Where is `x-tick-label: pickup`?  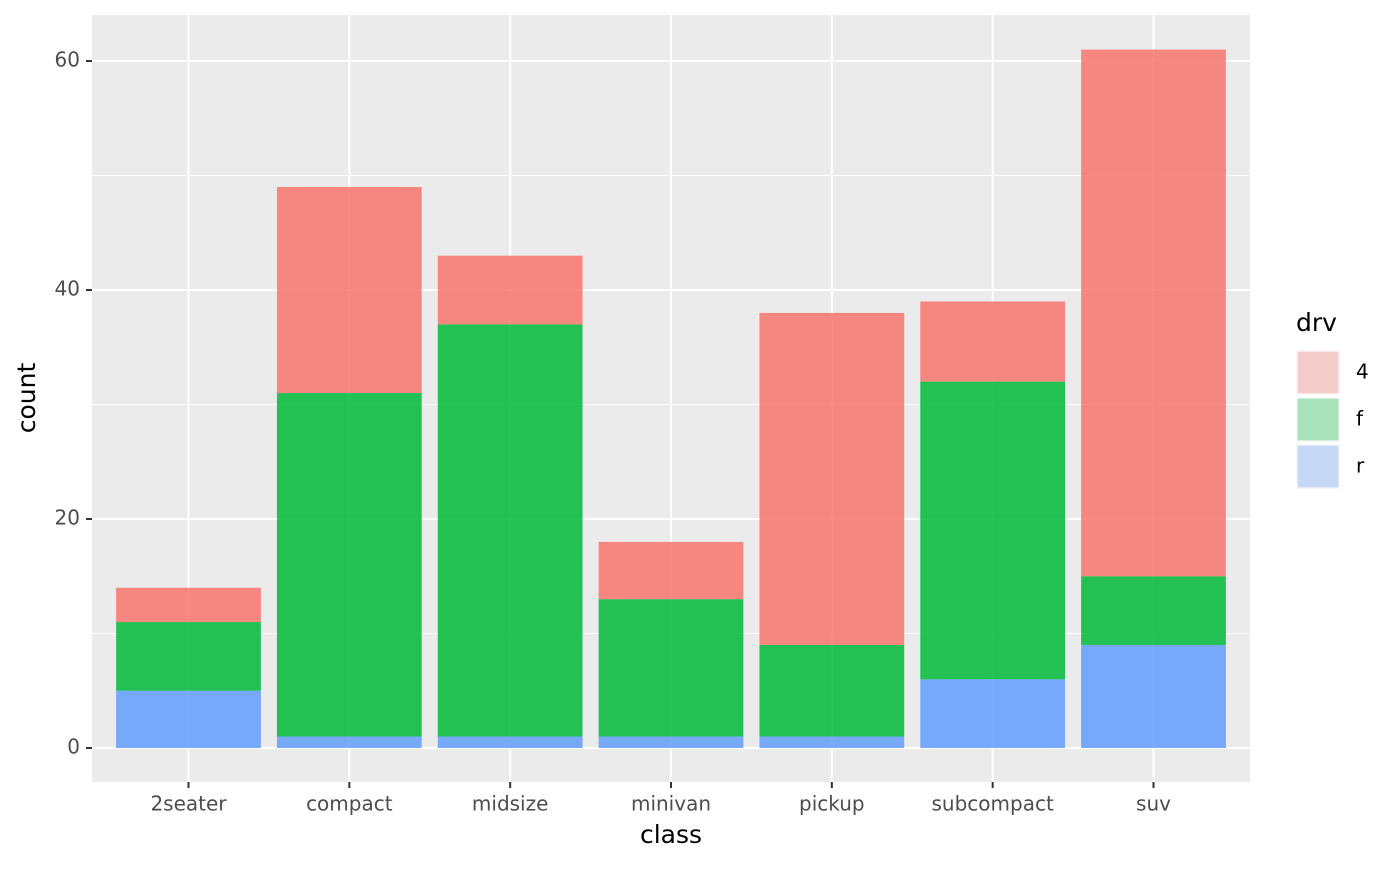 x-tick-label: pickup is located at coordinates (832, 804).